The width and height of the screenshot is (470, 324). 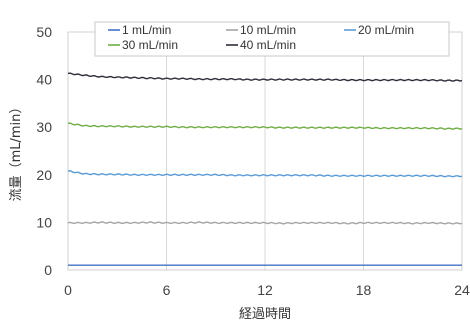 What do you see at coordinates (265, 290) in the screenshot?
I see `x-tick-label: 12` at bounding box center [265, 290].